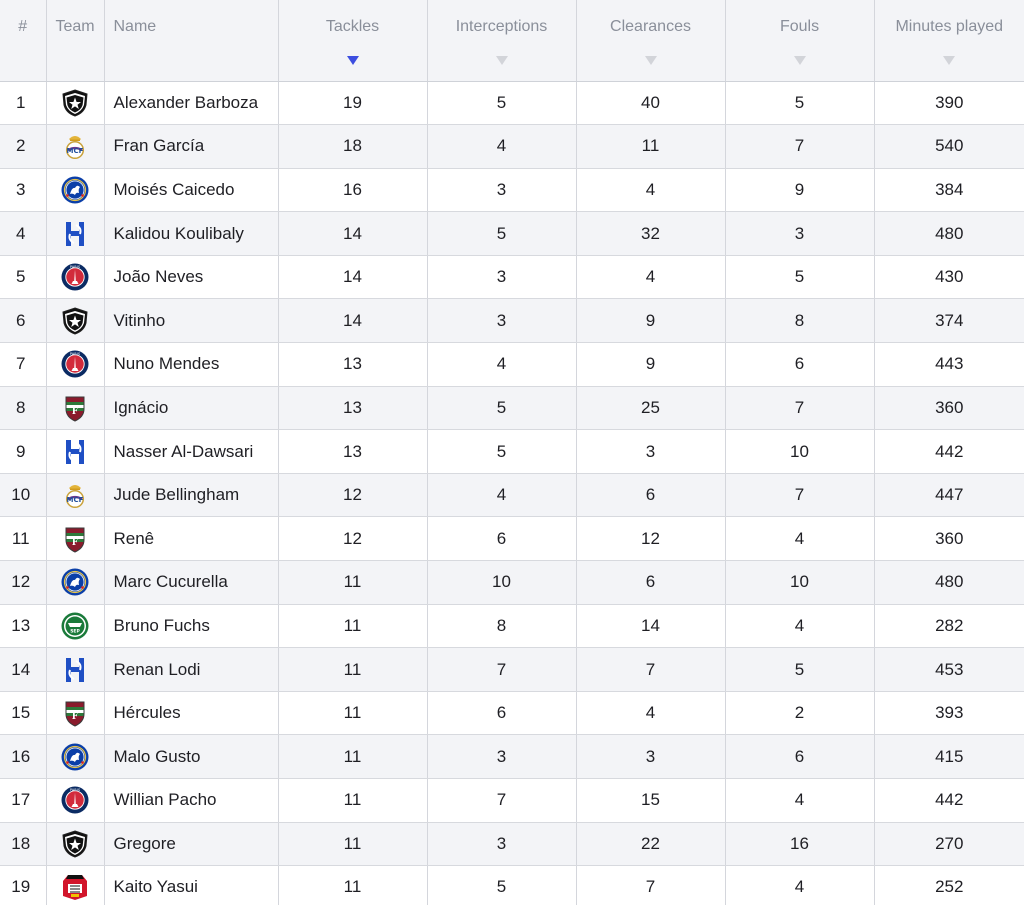 This screenshot has height=905, width=1024. Describe the element at coordinates (512, 321) in the screenshot. I see `table-row: 6 Vitinho 14 3 9 8 374` at that location.